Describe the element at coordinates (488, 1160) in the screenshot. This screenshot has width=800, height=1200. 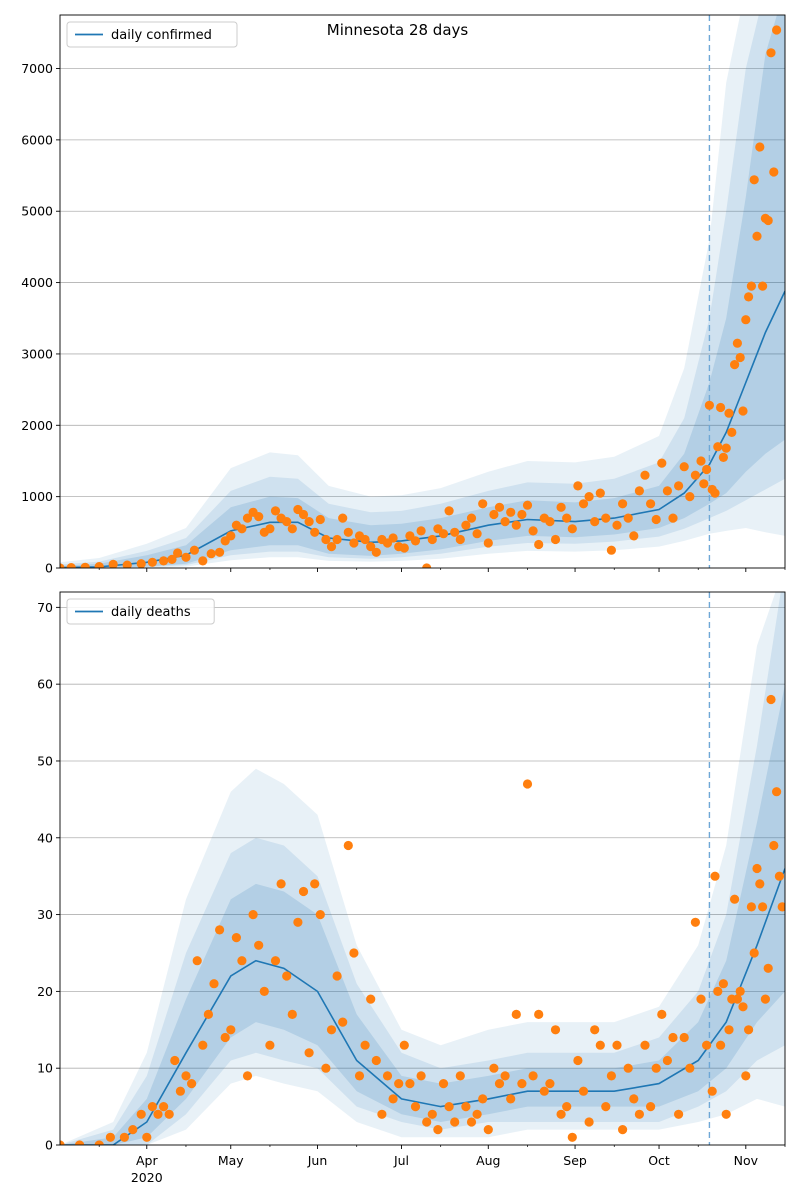
I see `x-tick-label: Aug` at that location.